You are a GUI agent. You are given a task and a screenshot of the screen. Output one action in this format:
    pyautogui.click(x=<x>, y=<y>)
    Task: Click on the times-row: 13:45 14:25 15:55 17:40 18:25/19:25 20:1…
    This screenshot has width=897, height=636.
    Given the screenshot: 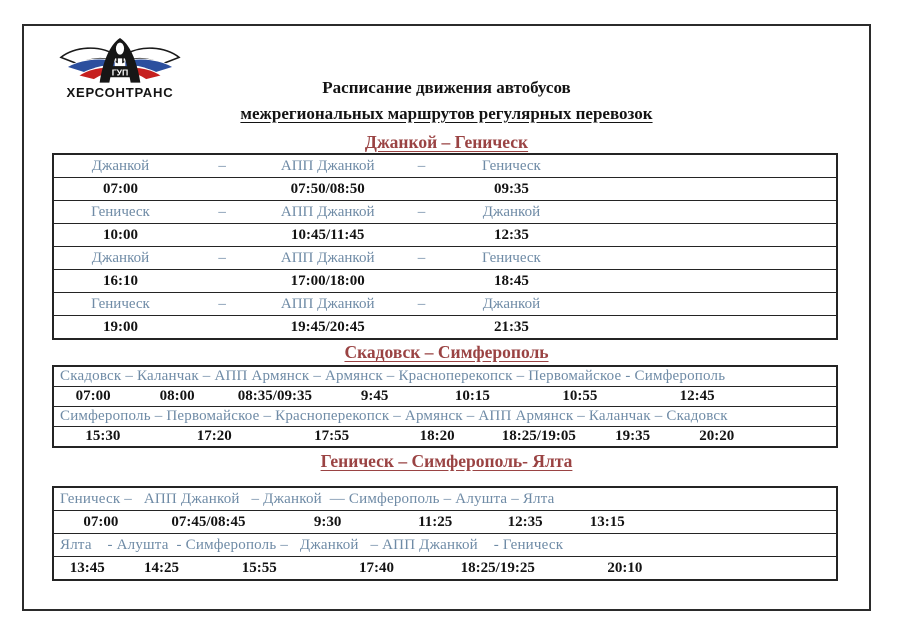 What is the action you would take?
    pyautogui.click(x=445, y=568)
    